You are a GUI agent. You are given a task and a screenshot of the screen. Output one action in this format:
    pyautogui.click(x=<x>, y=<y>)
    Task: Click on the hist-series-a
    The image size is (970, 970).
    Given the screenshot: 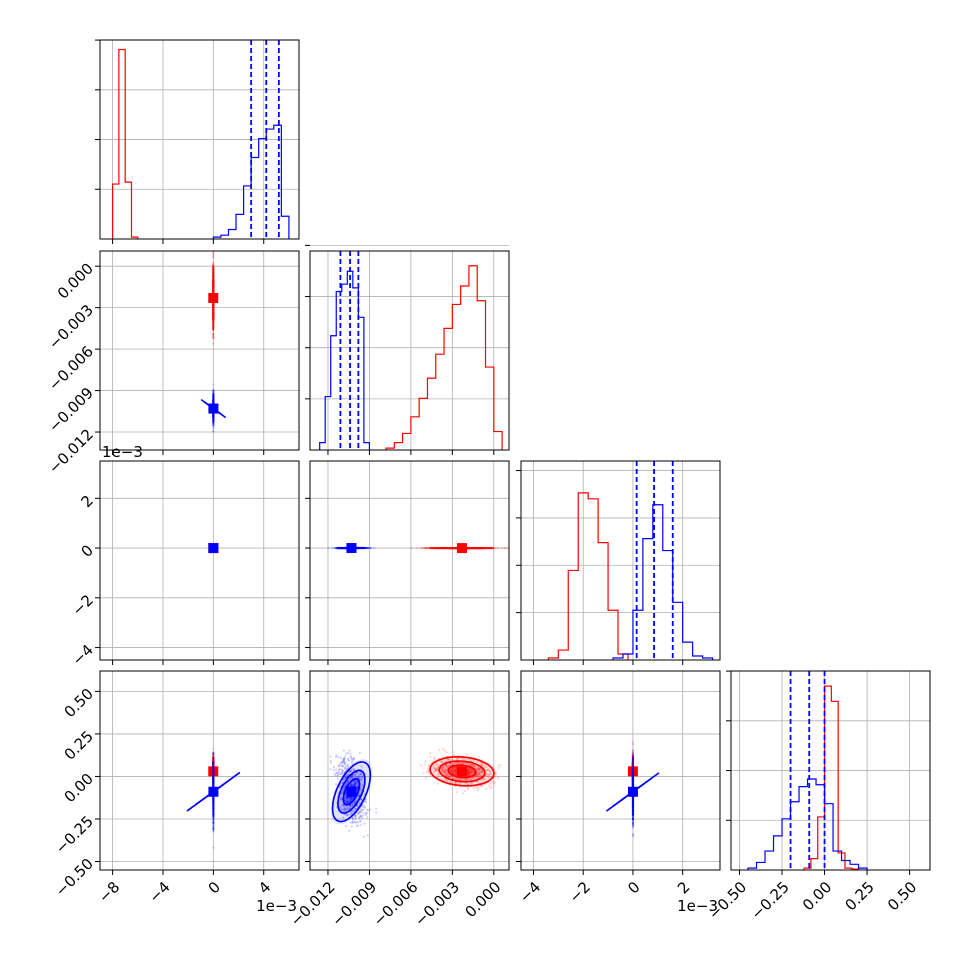 What is the action you would take?
    pyautogui.click(x=588, y=576)
    